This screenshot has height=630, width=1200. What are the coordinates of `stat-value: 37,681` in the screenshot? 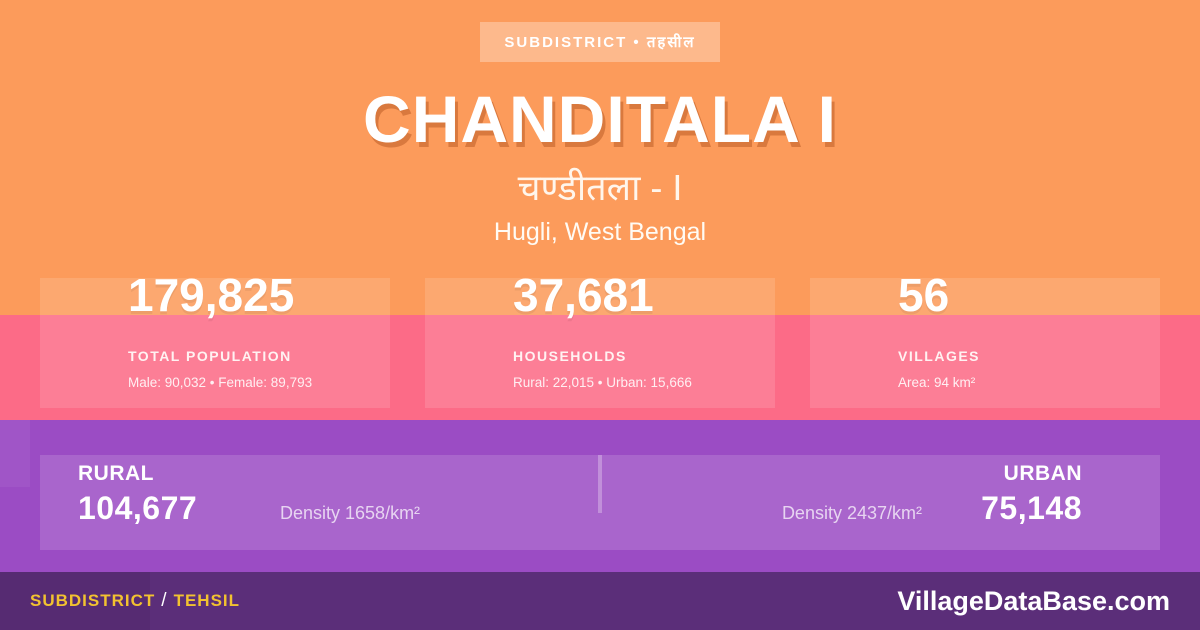 It's located at (583, 295).